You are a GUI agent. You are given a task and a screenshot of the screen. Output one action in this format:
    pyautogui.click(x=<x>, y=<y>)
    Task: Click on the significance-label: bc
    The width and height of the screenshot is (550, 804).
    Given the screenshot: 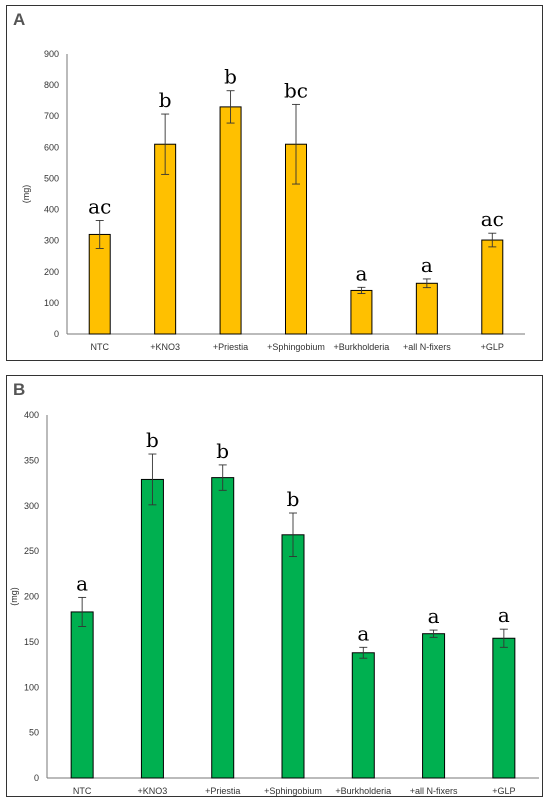 What is the action you would take?
    pyautogui.click(x=296, y=90)
    